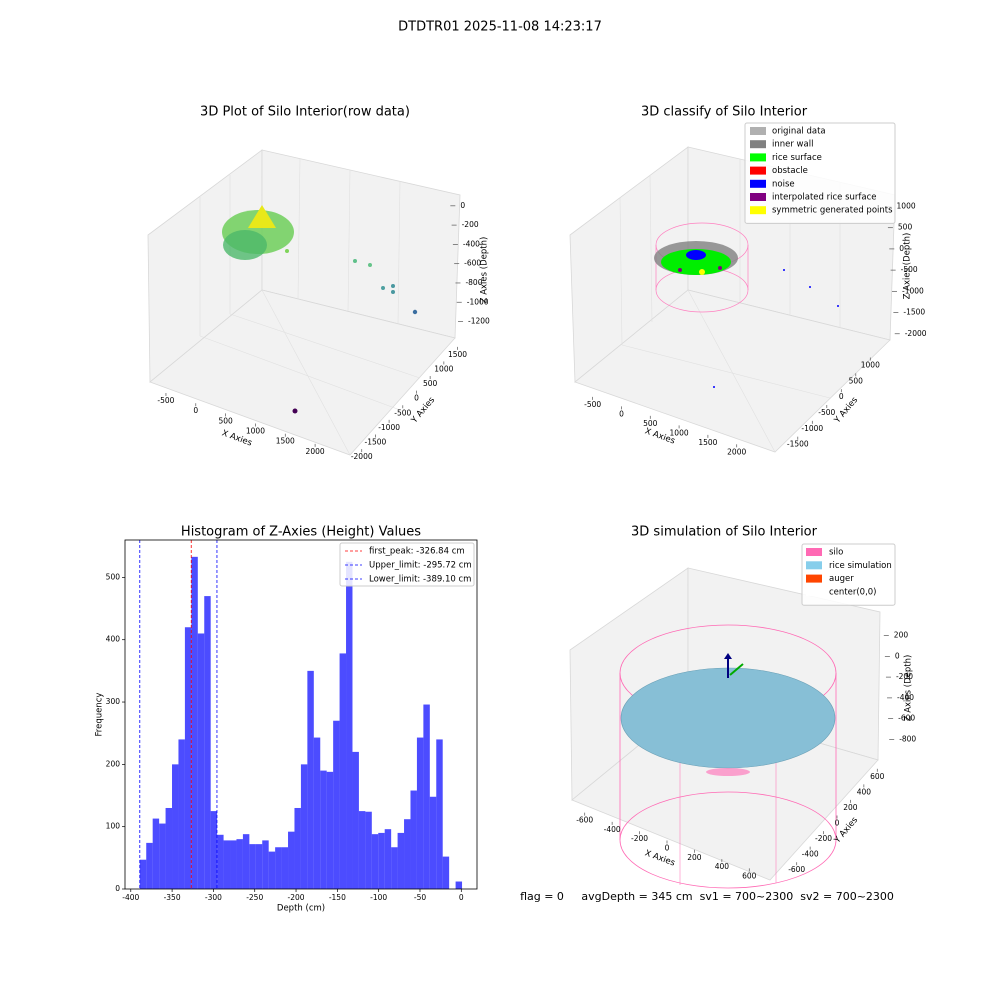 The height and width of the screenshot is (1000, 1000). Describe the element at coordinates (304, 302) in the screenshot. I see `panel-1-box` at that location.